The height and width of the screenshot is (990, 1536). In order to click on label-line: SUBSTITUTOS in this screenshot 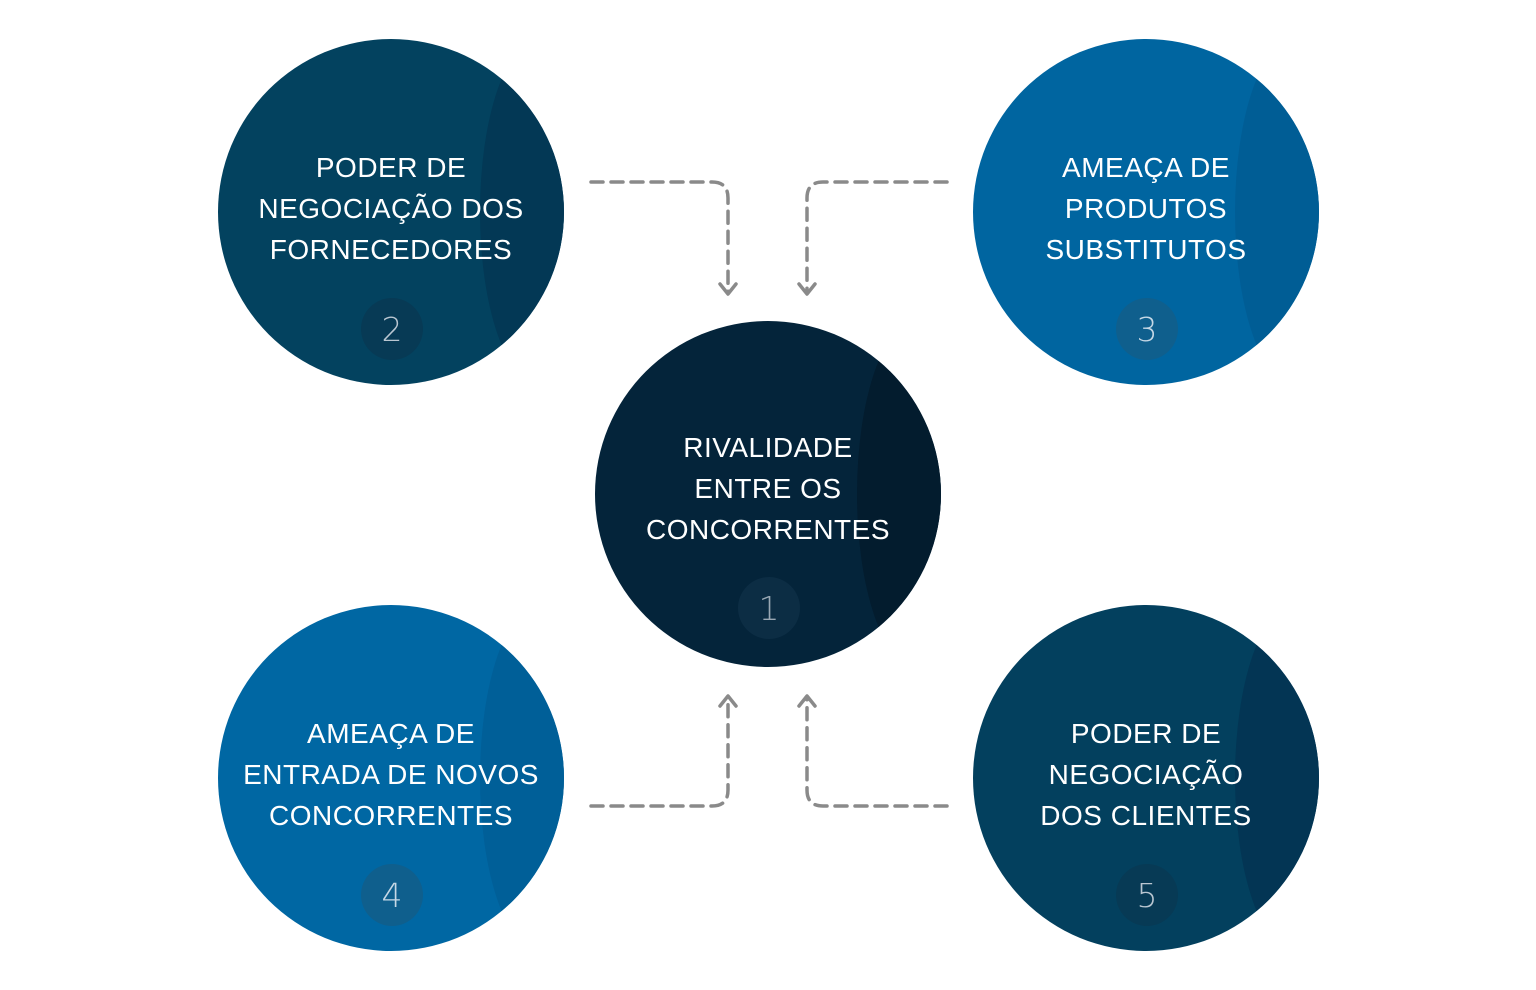, I will do `click(1146, 249)`.